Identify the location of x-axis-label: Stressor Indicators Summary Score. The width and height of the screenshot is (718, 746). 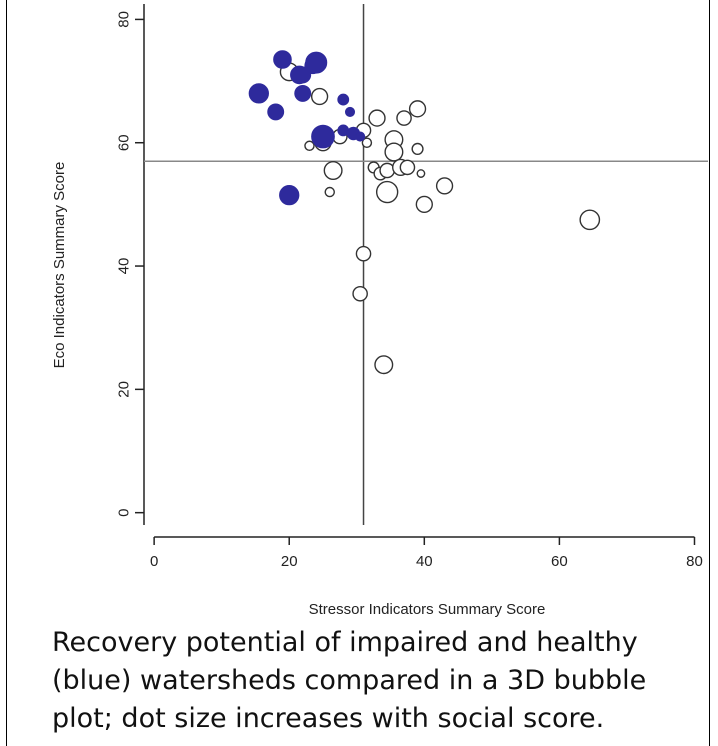
(427, 609).